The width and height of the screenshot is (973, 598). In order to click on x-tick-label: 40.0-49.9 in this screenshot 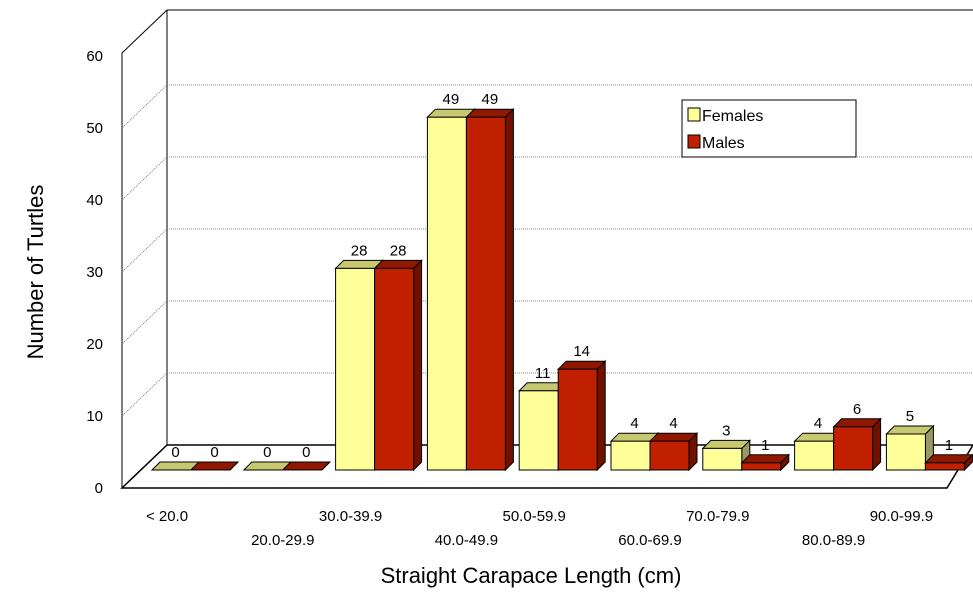, I will do `click(466, 540)`.